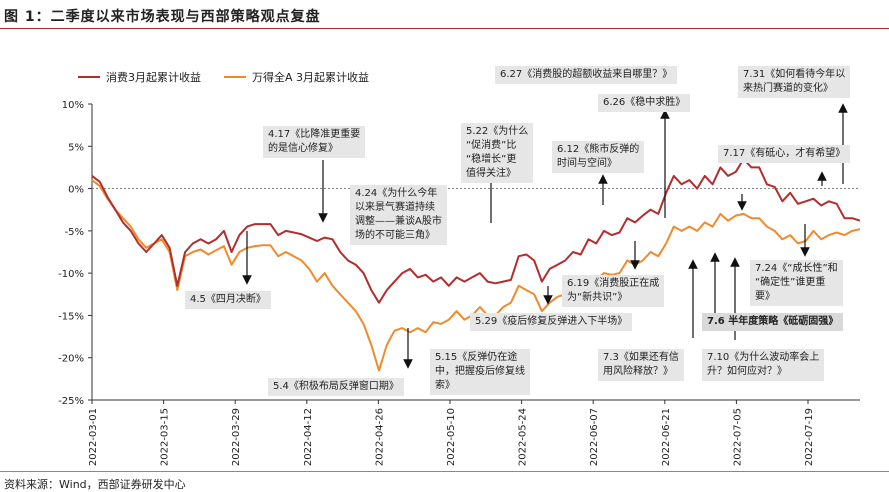 The height and width of the screenshot is (492, 889). What do you see at coordinates (451, 437) in the screenshot?
I see `x-tick-label: 2022-05-10` at bounding box center [451, 437].